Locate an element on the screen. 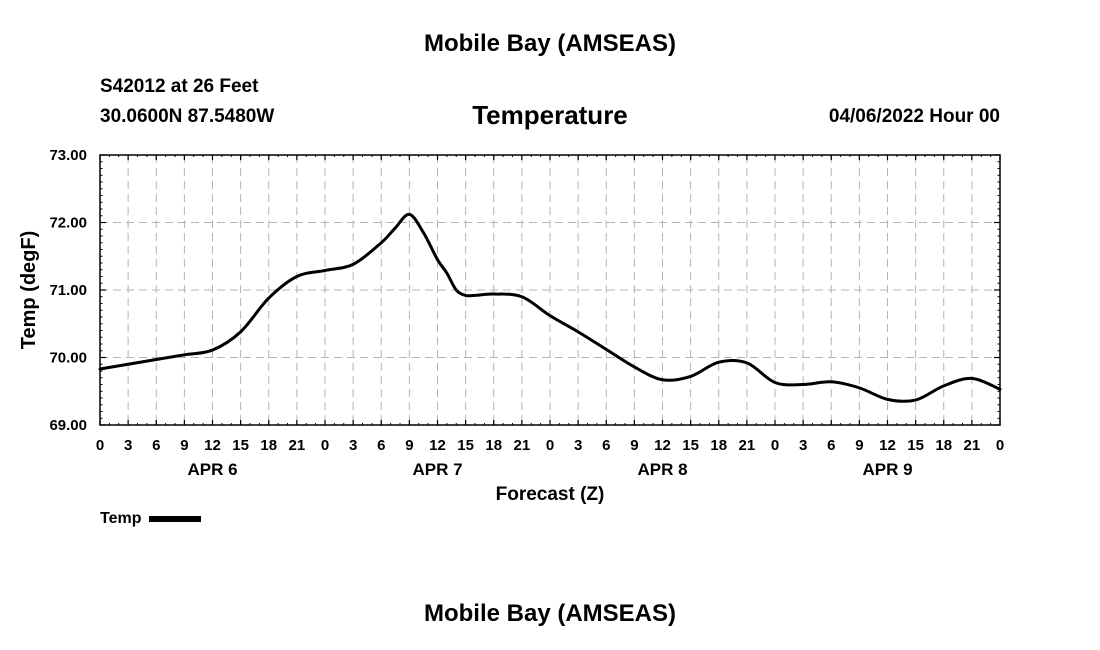  legend-label-temp: Temp is located at coordinates (121, 518).